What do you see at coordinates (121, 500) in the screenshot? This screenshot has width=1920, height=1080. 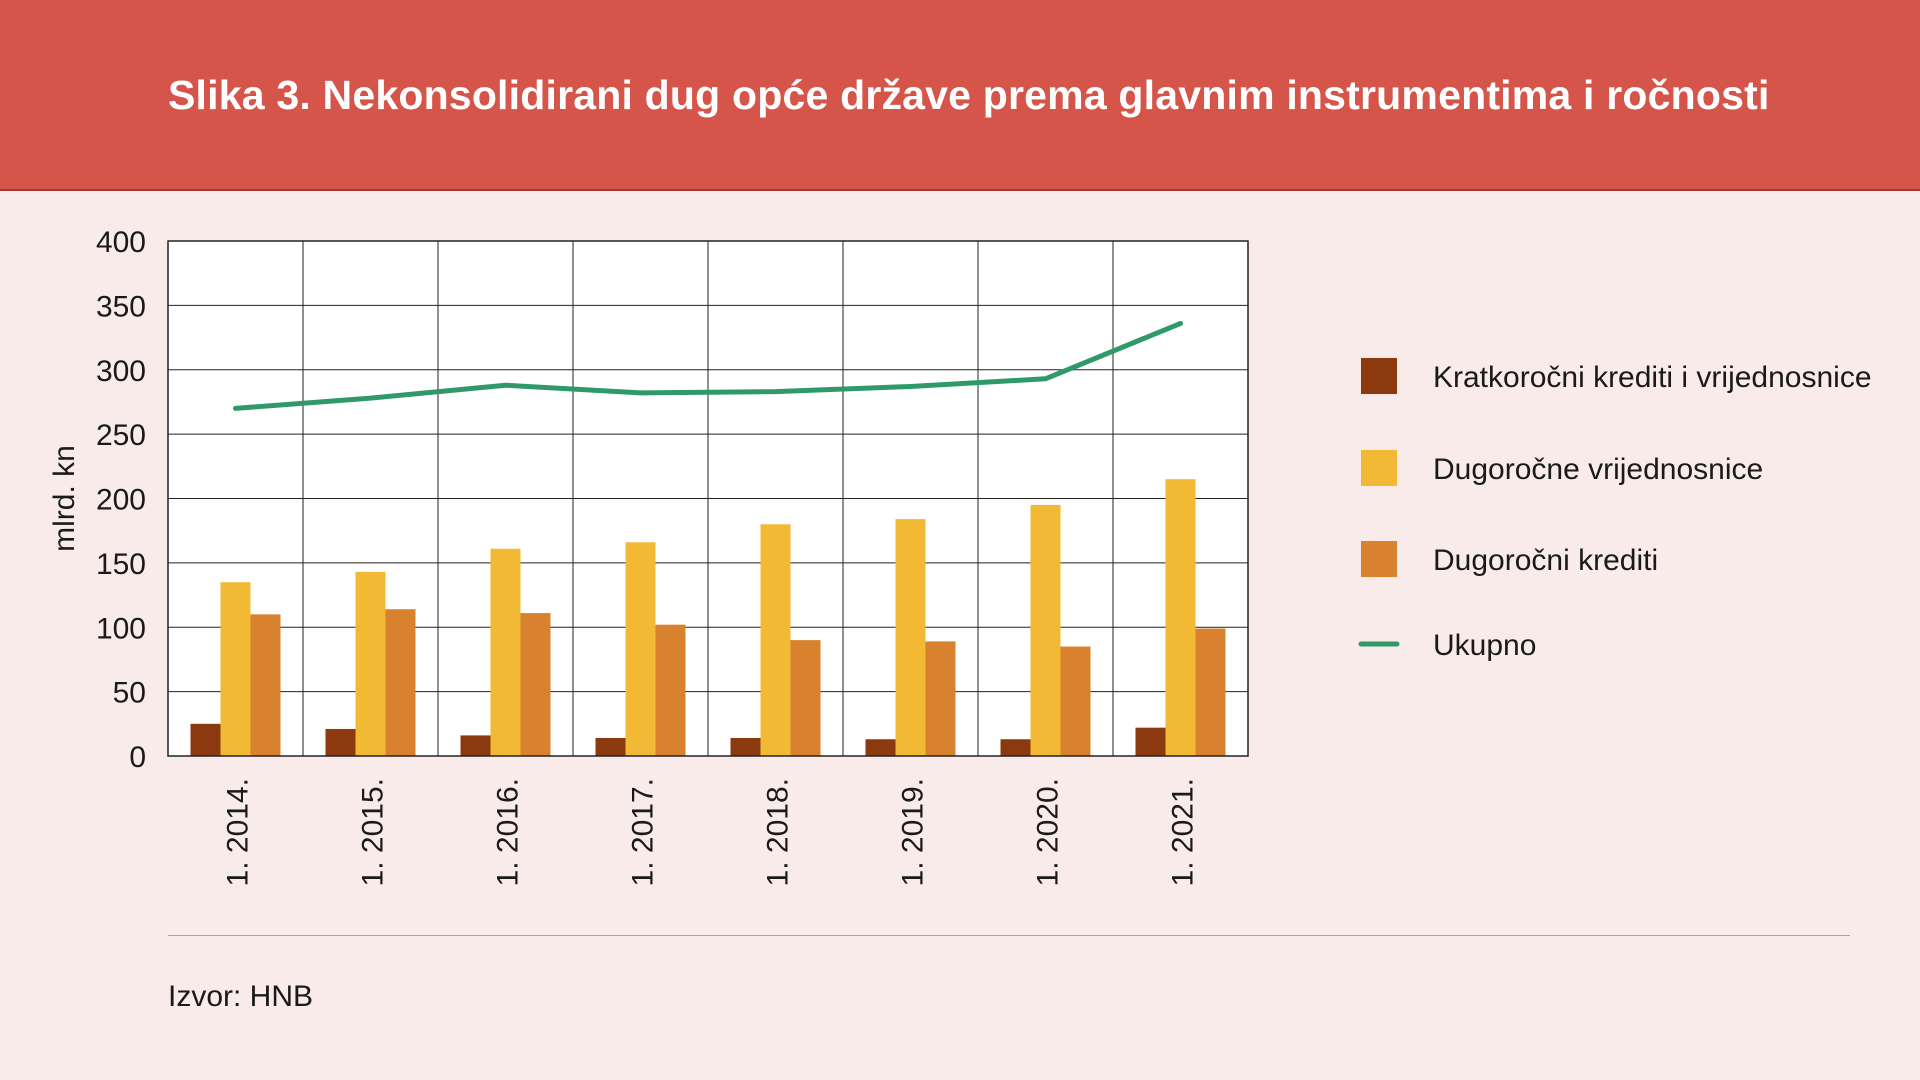 I see `y-tick-label: 200` at bounding box center [121, 500].